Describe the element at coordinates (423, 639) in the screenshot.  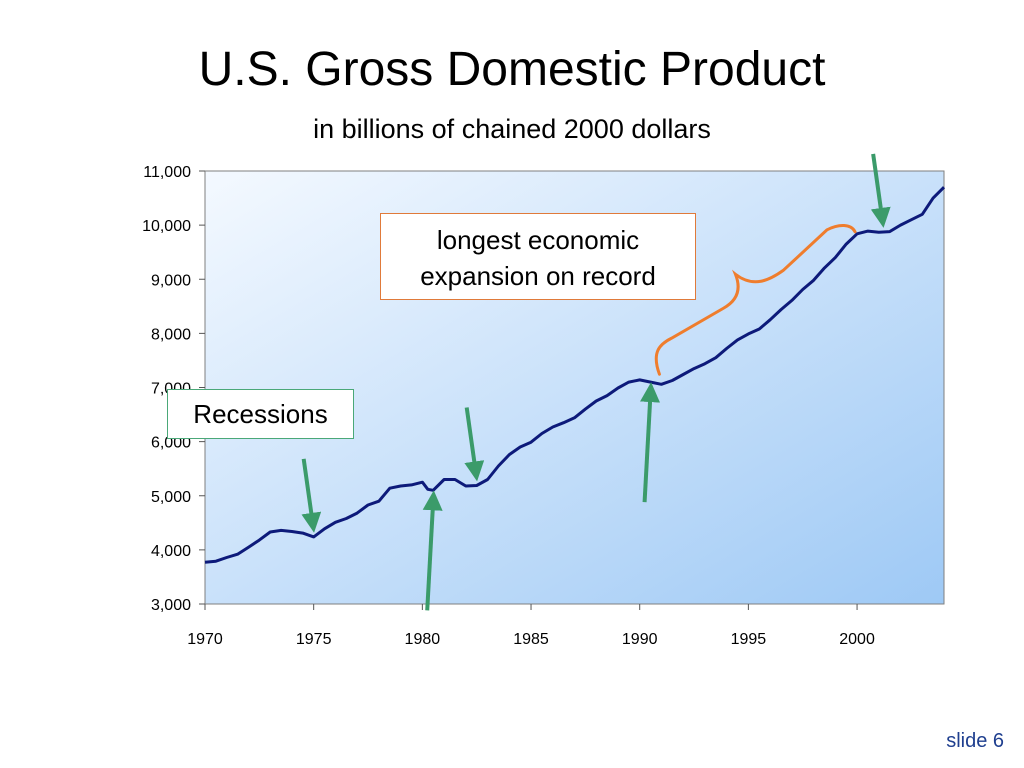
I see `x-tick-label: 1980` at that location.